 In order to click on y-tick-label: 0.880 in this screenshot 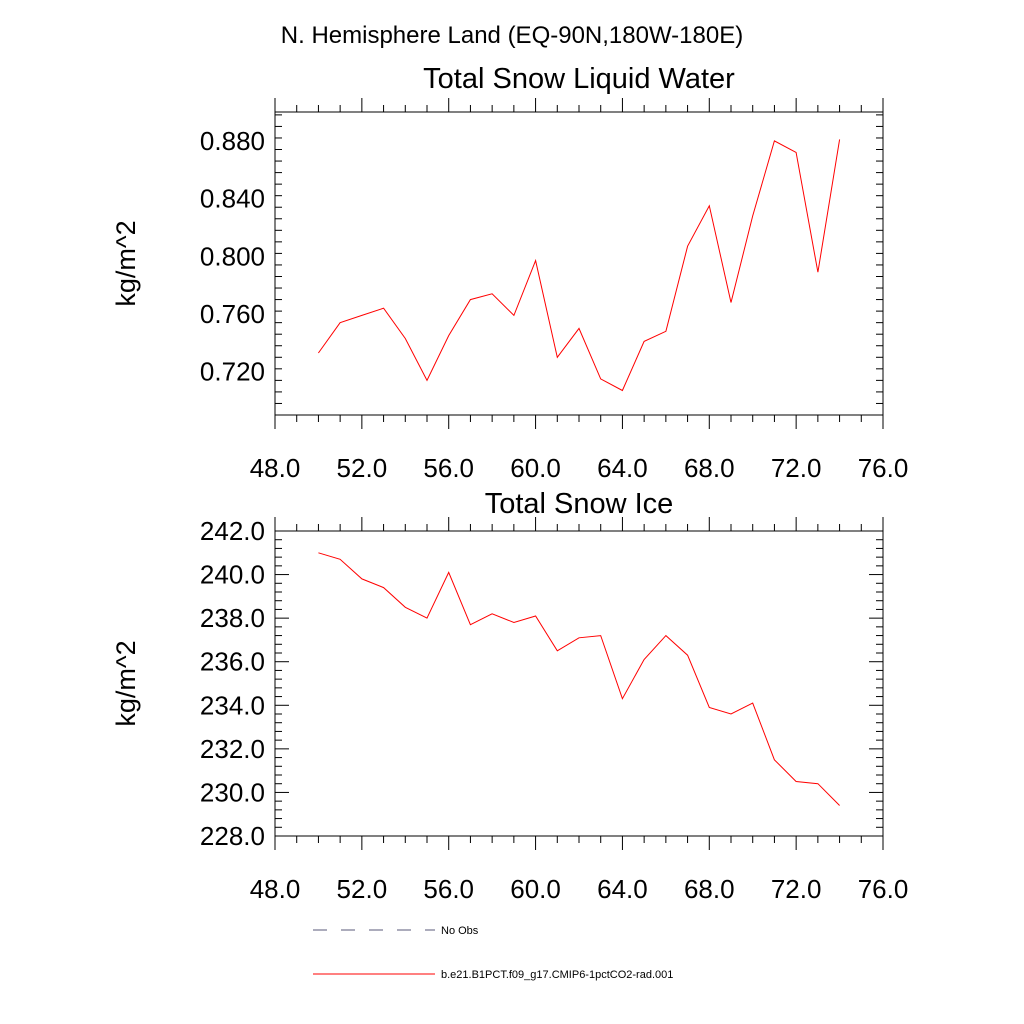, I will do `click(232, 141)`.